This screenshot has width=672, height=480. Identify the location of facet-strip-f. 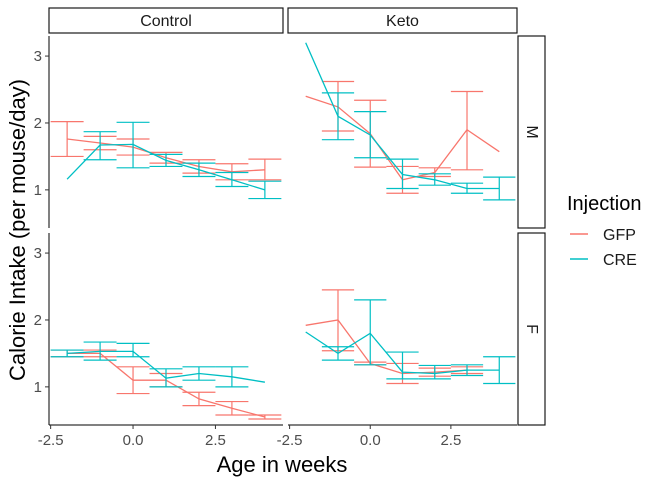
(531, 329).